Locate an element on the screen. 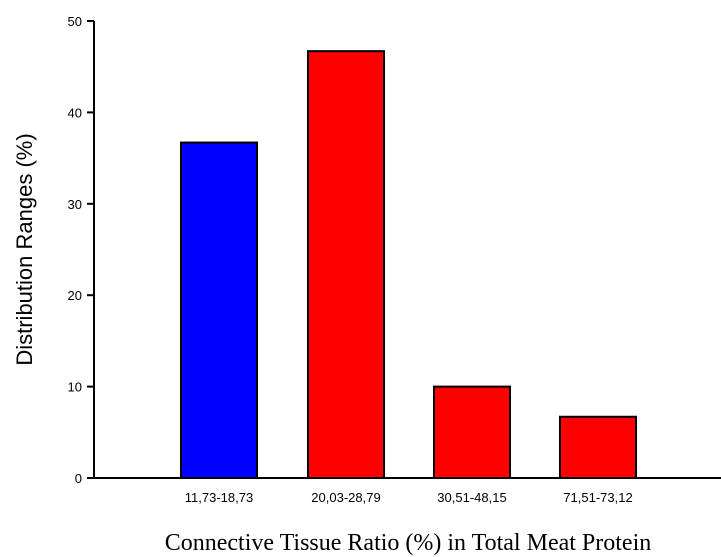 The width and height of the screenshot is (721, 557). x-tick-label: 30,51-48,15 is located at coordinates (471, 497).